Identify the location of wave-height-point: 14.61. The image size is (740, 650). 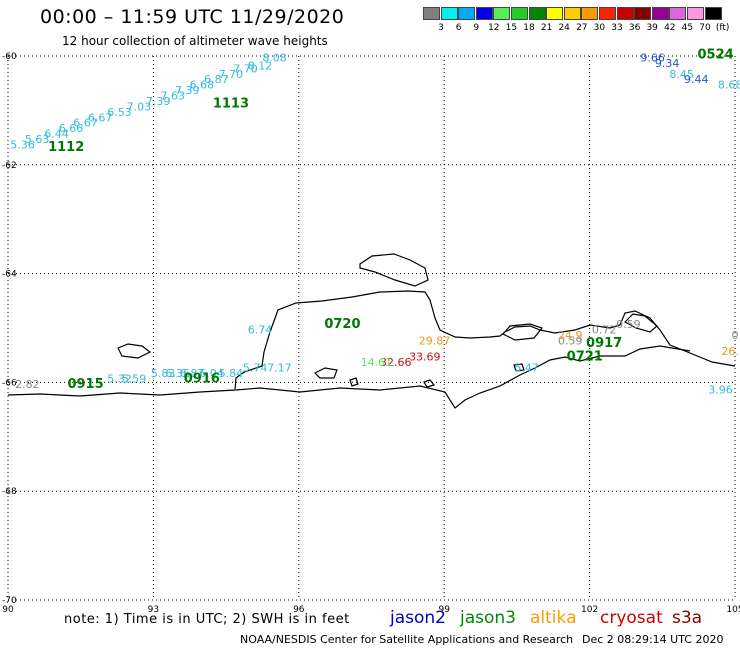
(377, 362).